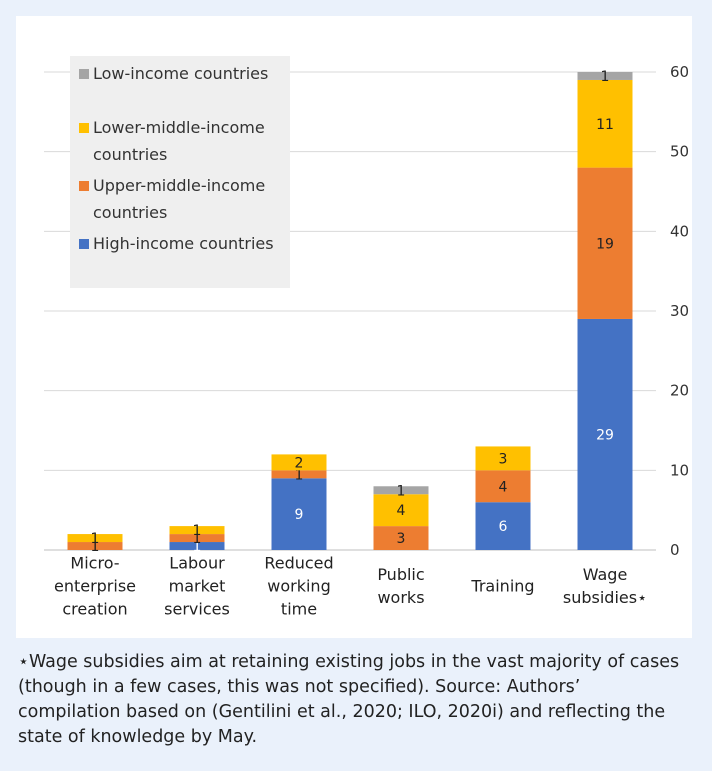  I want to click on x-category-label-line: Training, so click(502, 586).